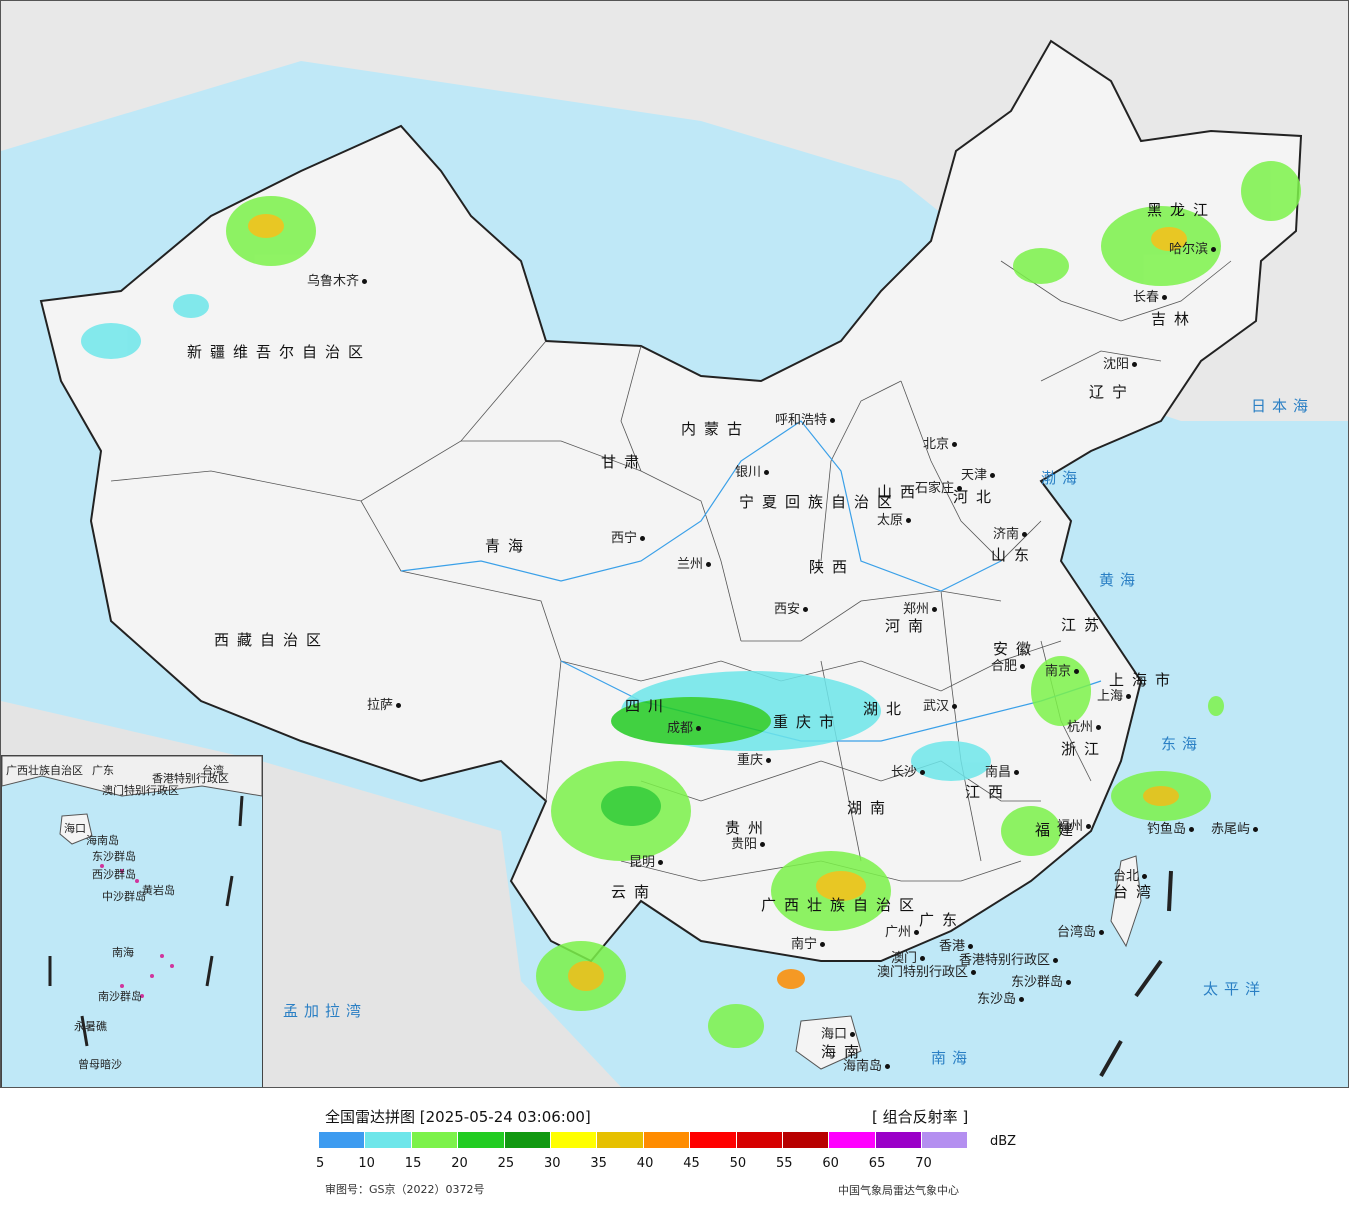  I want to click on inset-label: 西沙群岛, so click(114, 874).